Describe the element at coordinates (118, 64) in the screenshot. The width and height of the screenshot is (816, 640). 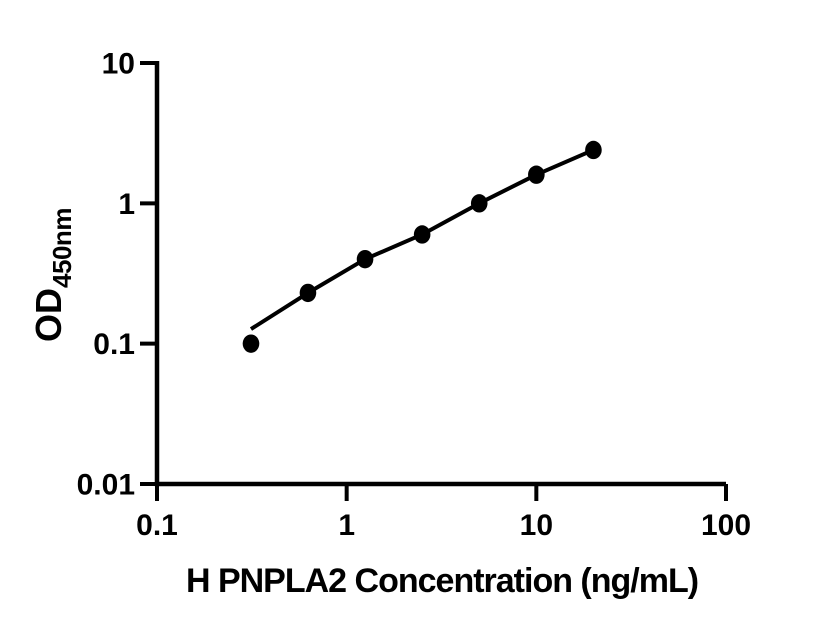
I see `y-tick-label: 10` at that location.